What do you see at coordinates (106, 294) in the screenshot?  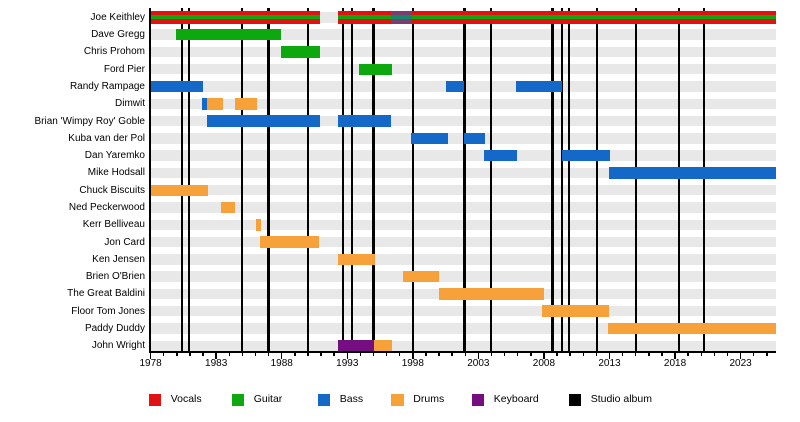 I see `member-label: The Great Baldini` at bounding box center [106, 294].